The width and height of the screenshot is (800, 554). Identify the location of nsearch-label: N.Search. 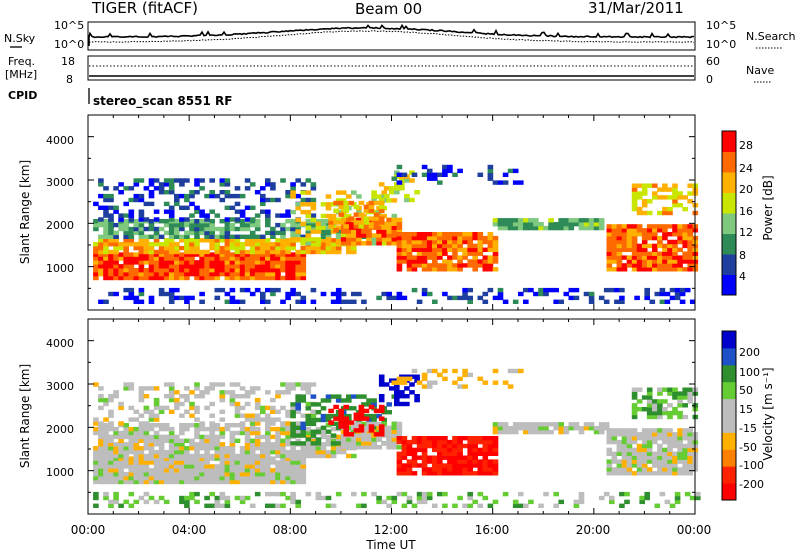
(771, 36).